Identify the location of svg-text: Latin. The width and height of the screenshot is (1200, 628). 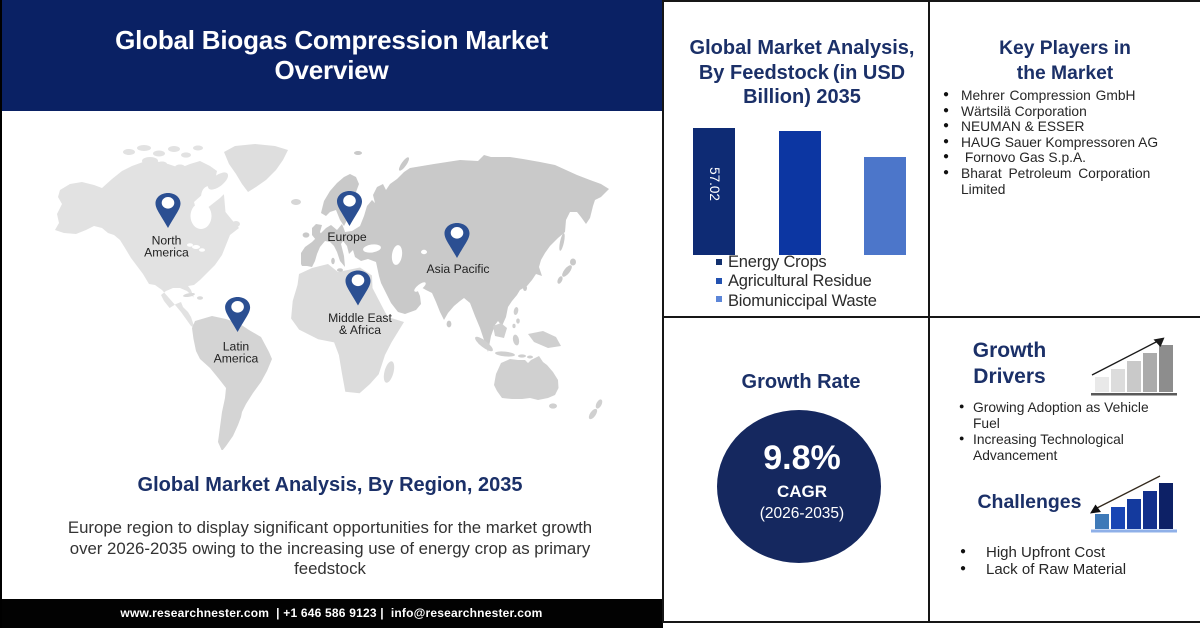
(236, 347).